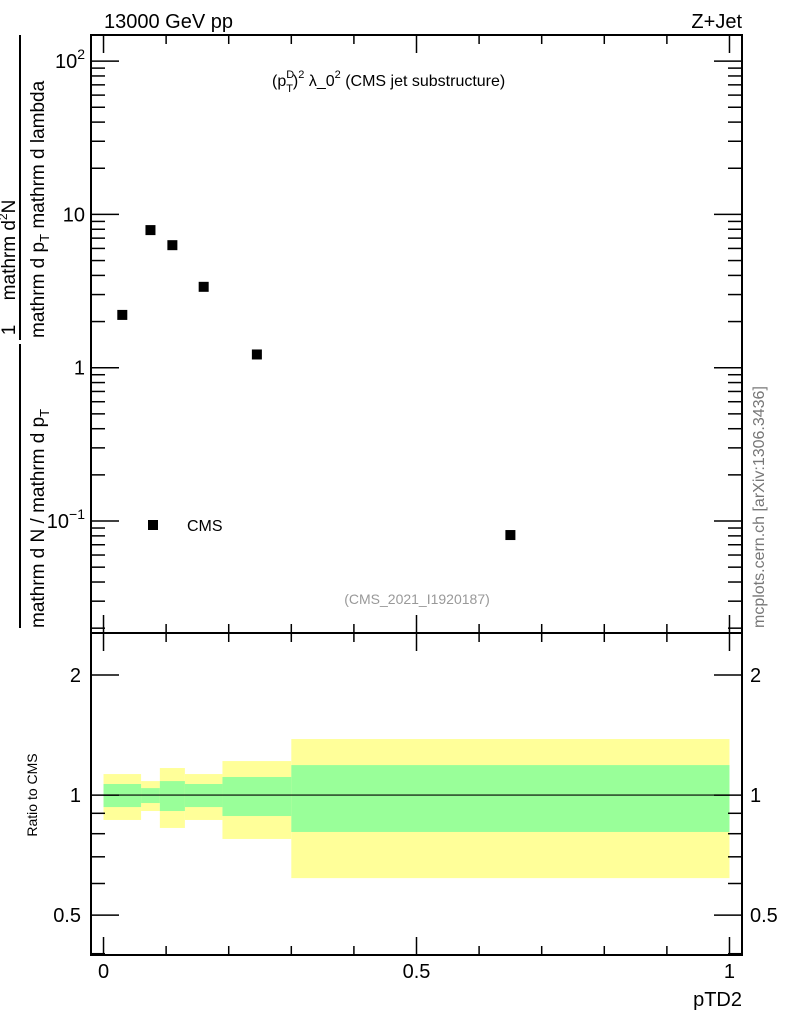 This screenshot has width=786, height=1024. What do you see at coordinates (74, 215) in the screenshot?
I see `y-tick-label: 10` at bounding box center [74, 215].